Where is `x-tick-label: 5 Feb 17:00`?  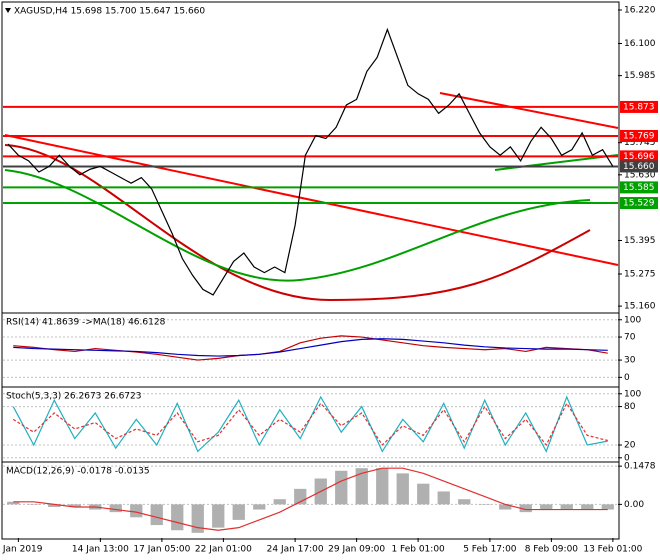
x-tick-label: 5 Feb 17:00 is located at coordinates (490, 550).